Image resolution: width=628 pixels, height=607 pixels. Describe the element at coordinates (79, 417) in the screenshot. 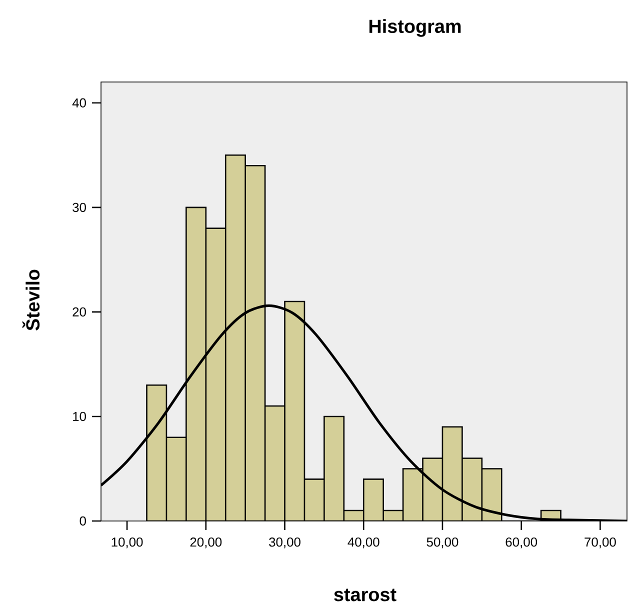

I see `y-tick-label: 10` at that location.